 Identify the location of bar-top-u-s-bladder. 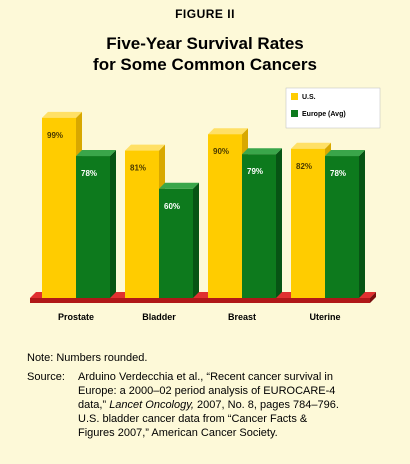
(145, 147).